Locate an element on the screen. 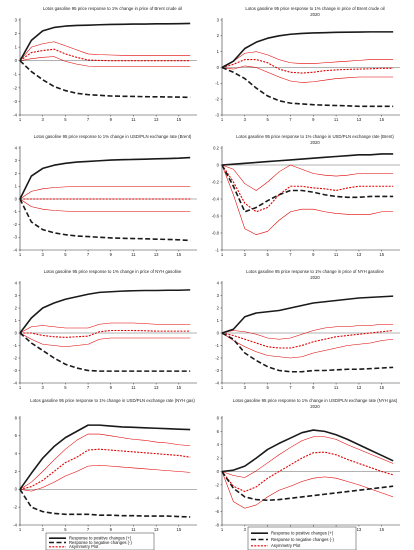 The width and height of the screenshot is (414, 550). y-tick-label: -0.8 is located at coordinates (216, 232).